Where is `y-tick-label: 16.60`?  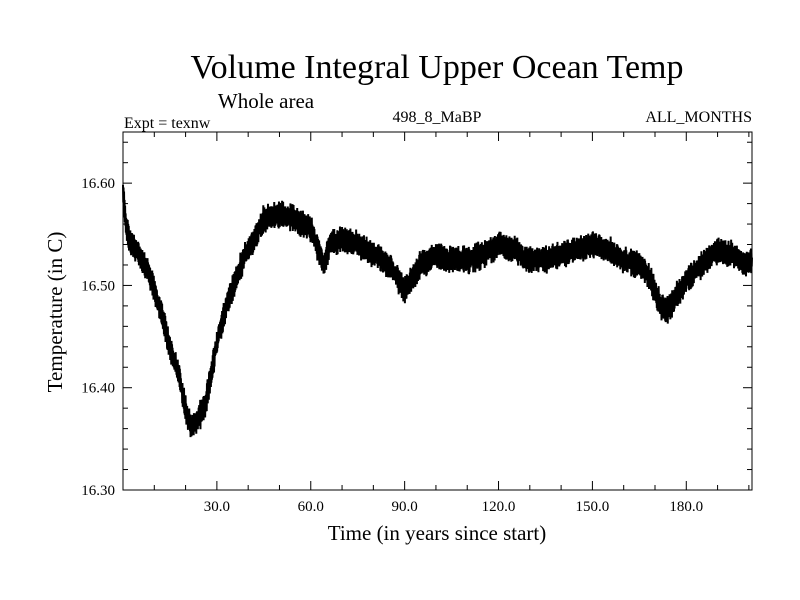 y-tick-label: 16.60 is located at coordinates (98, 184).